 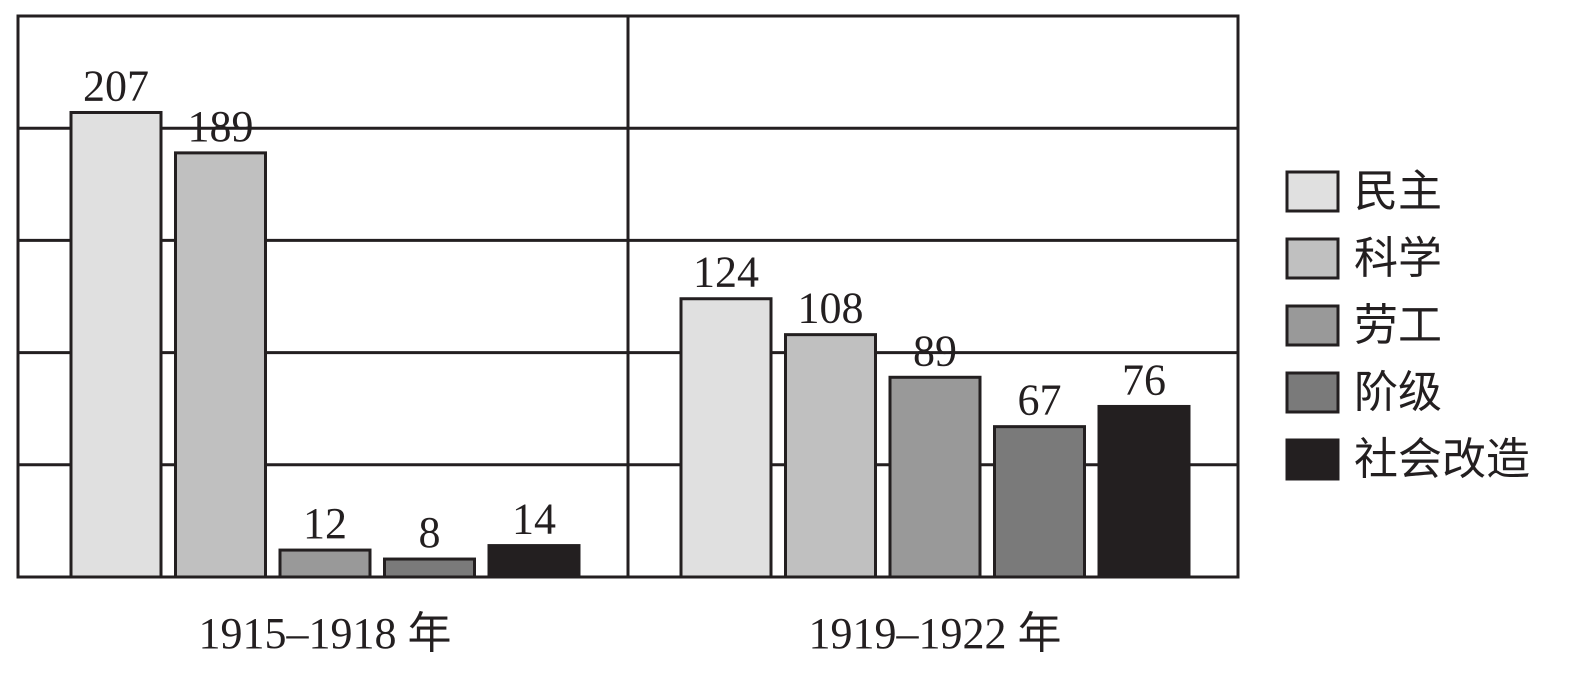 I want to click on legend-label: 民主, so click(x=1398, y=191).